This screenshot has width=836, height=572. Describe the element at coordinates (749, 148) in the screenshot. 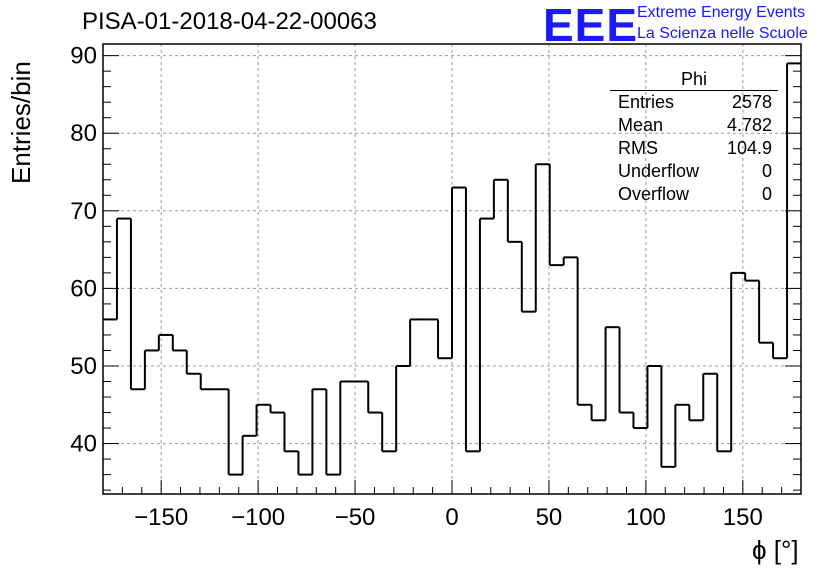

I see `stats-value: 104.9` at that location.